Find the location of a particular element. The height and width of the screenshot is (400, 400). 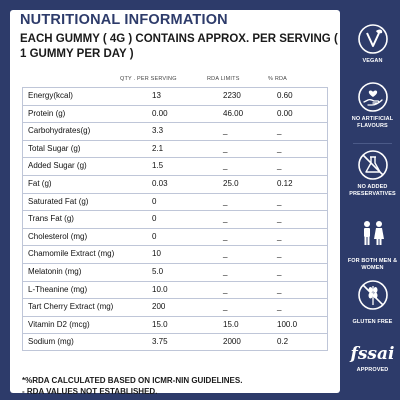

rda-cell: 25.0 is located at coordinates (231, 183).